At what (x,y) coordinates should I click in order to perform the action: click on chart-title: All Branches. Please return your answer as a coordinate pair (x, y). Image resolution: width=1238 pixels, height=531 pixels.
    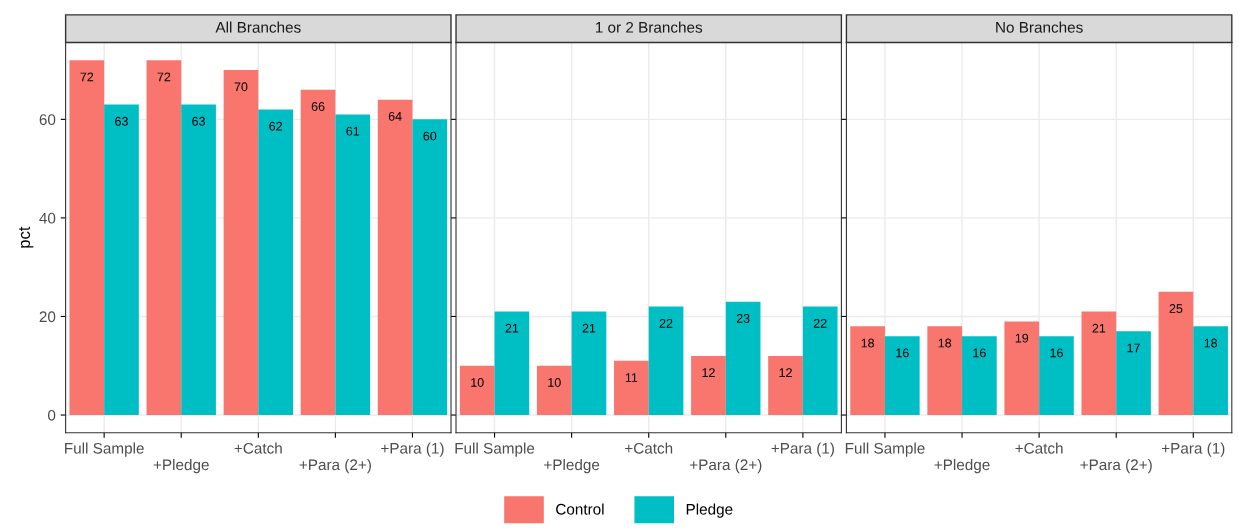
    Looking at the image, I should click on (258, 27).